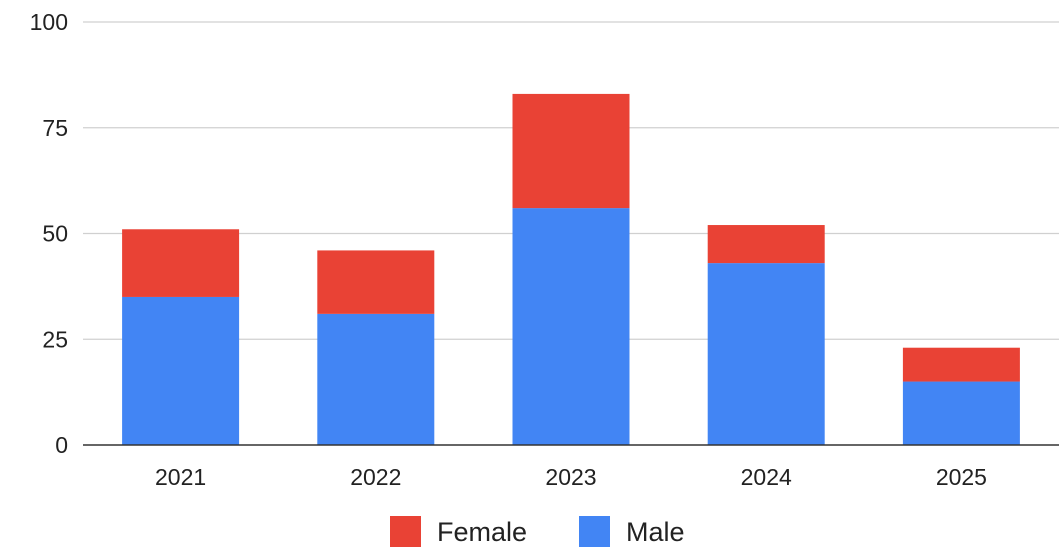 The image size is (1059, 551). I want to click on bar-female-2021, so click(181, 263).